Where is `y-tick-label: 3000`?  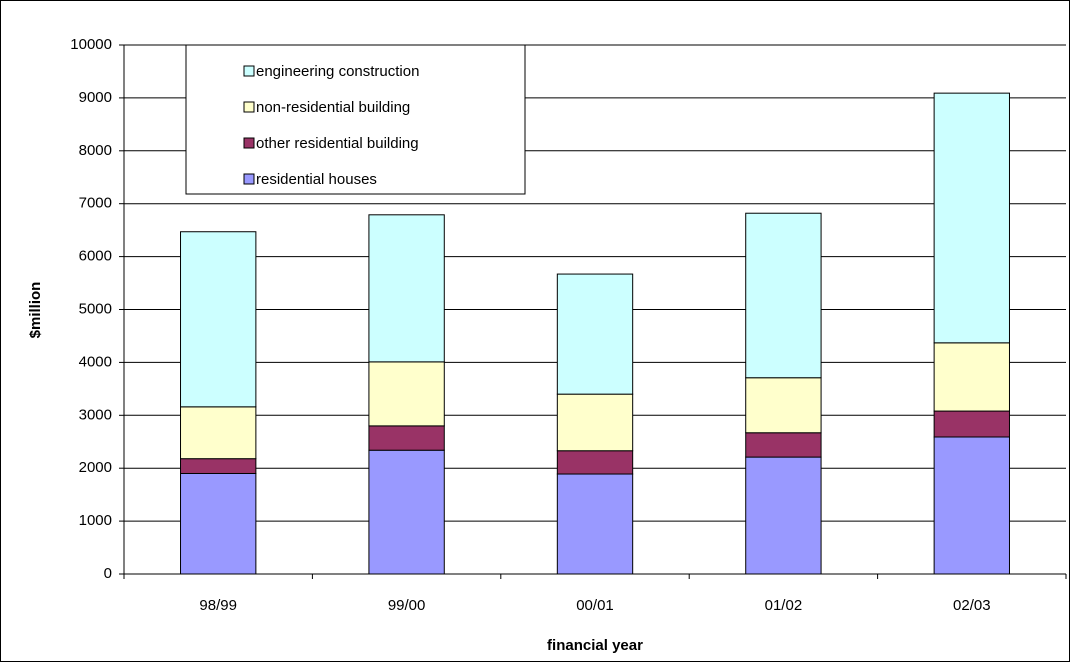
y-tick-label: 3000 is located at coordinates (95, 414).